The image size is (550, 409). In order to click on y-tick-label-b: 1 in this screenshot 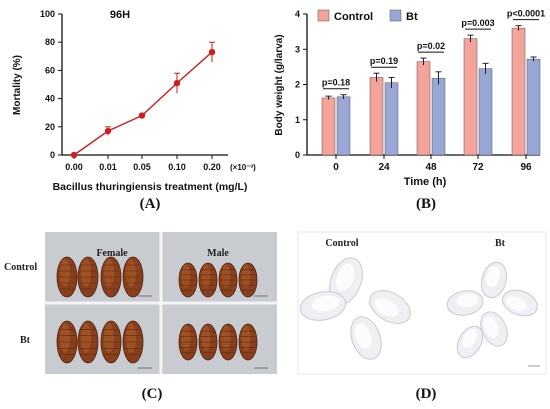, I will do `click(297, 120)`.